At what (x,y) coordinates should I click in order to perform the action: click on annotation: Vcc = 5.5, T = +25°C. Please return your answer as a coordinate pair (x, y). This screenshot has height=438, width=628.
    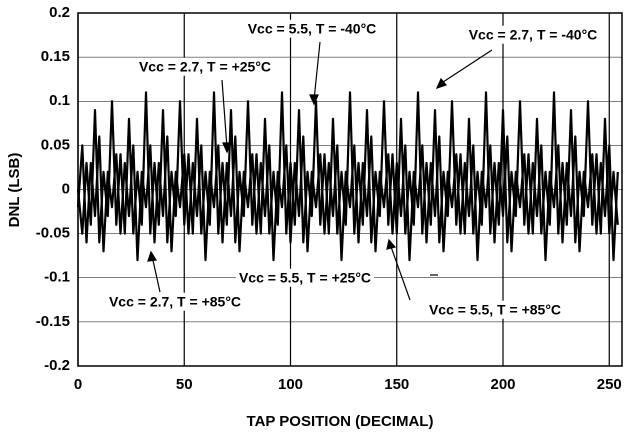
    Looking at the image, I should click on (305, 278).